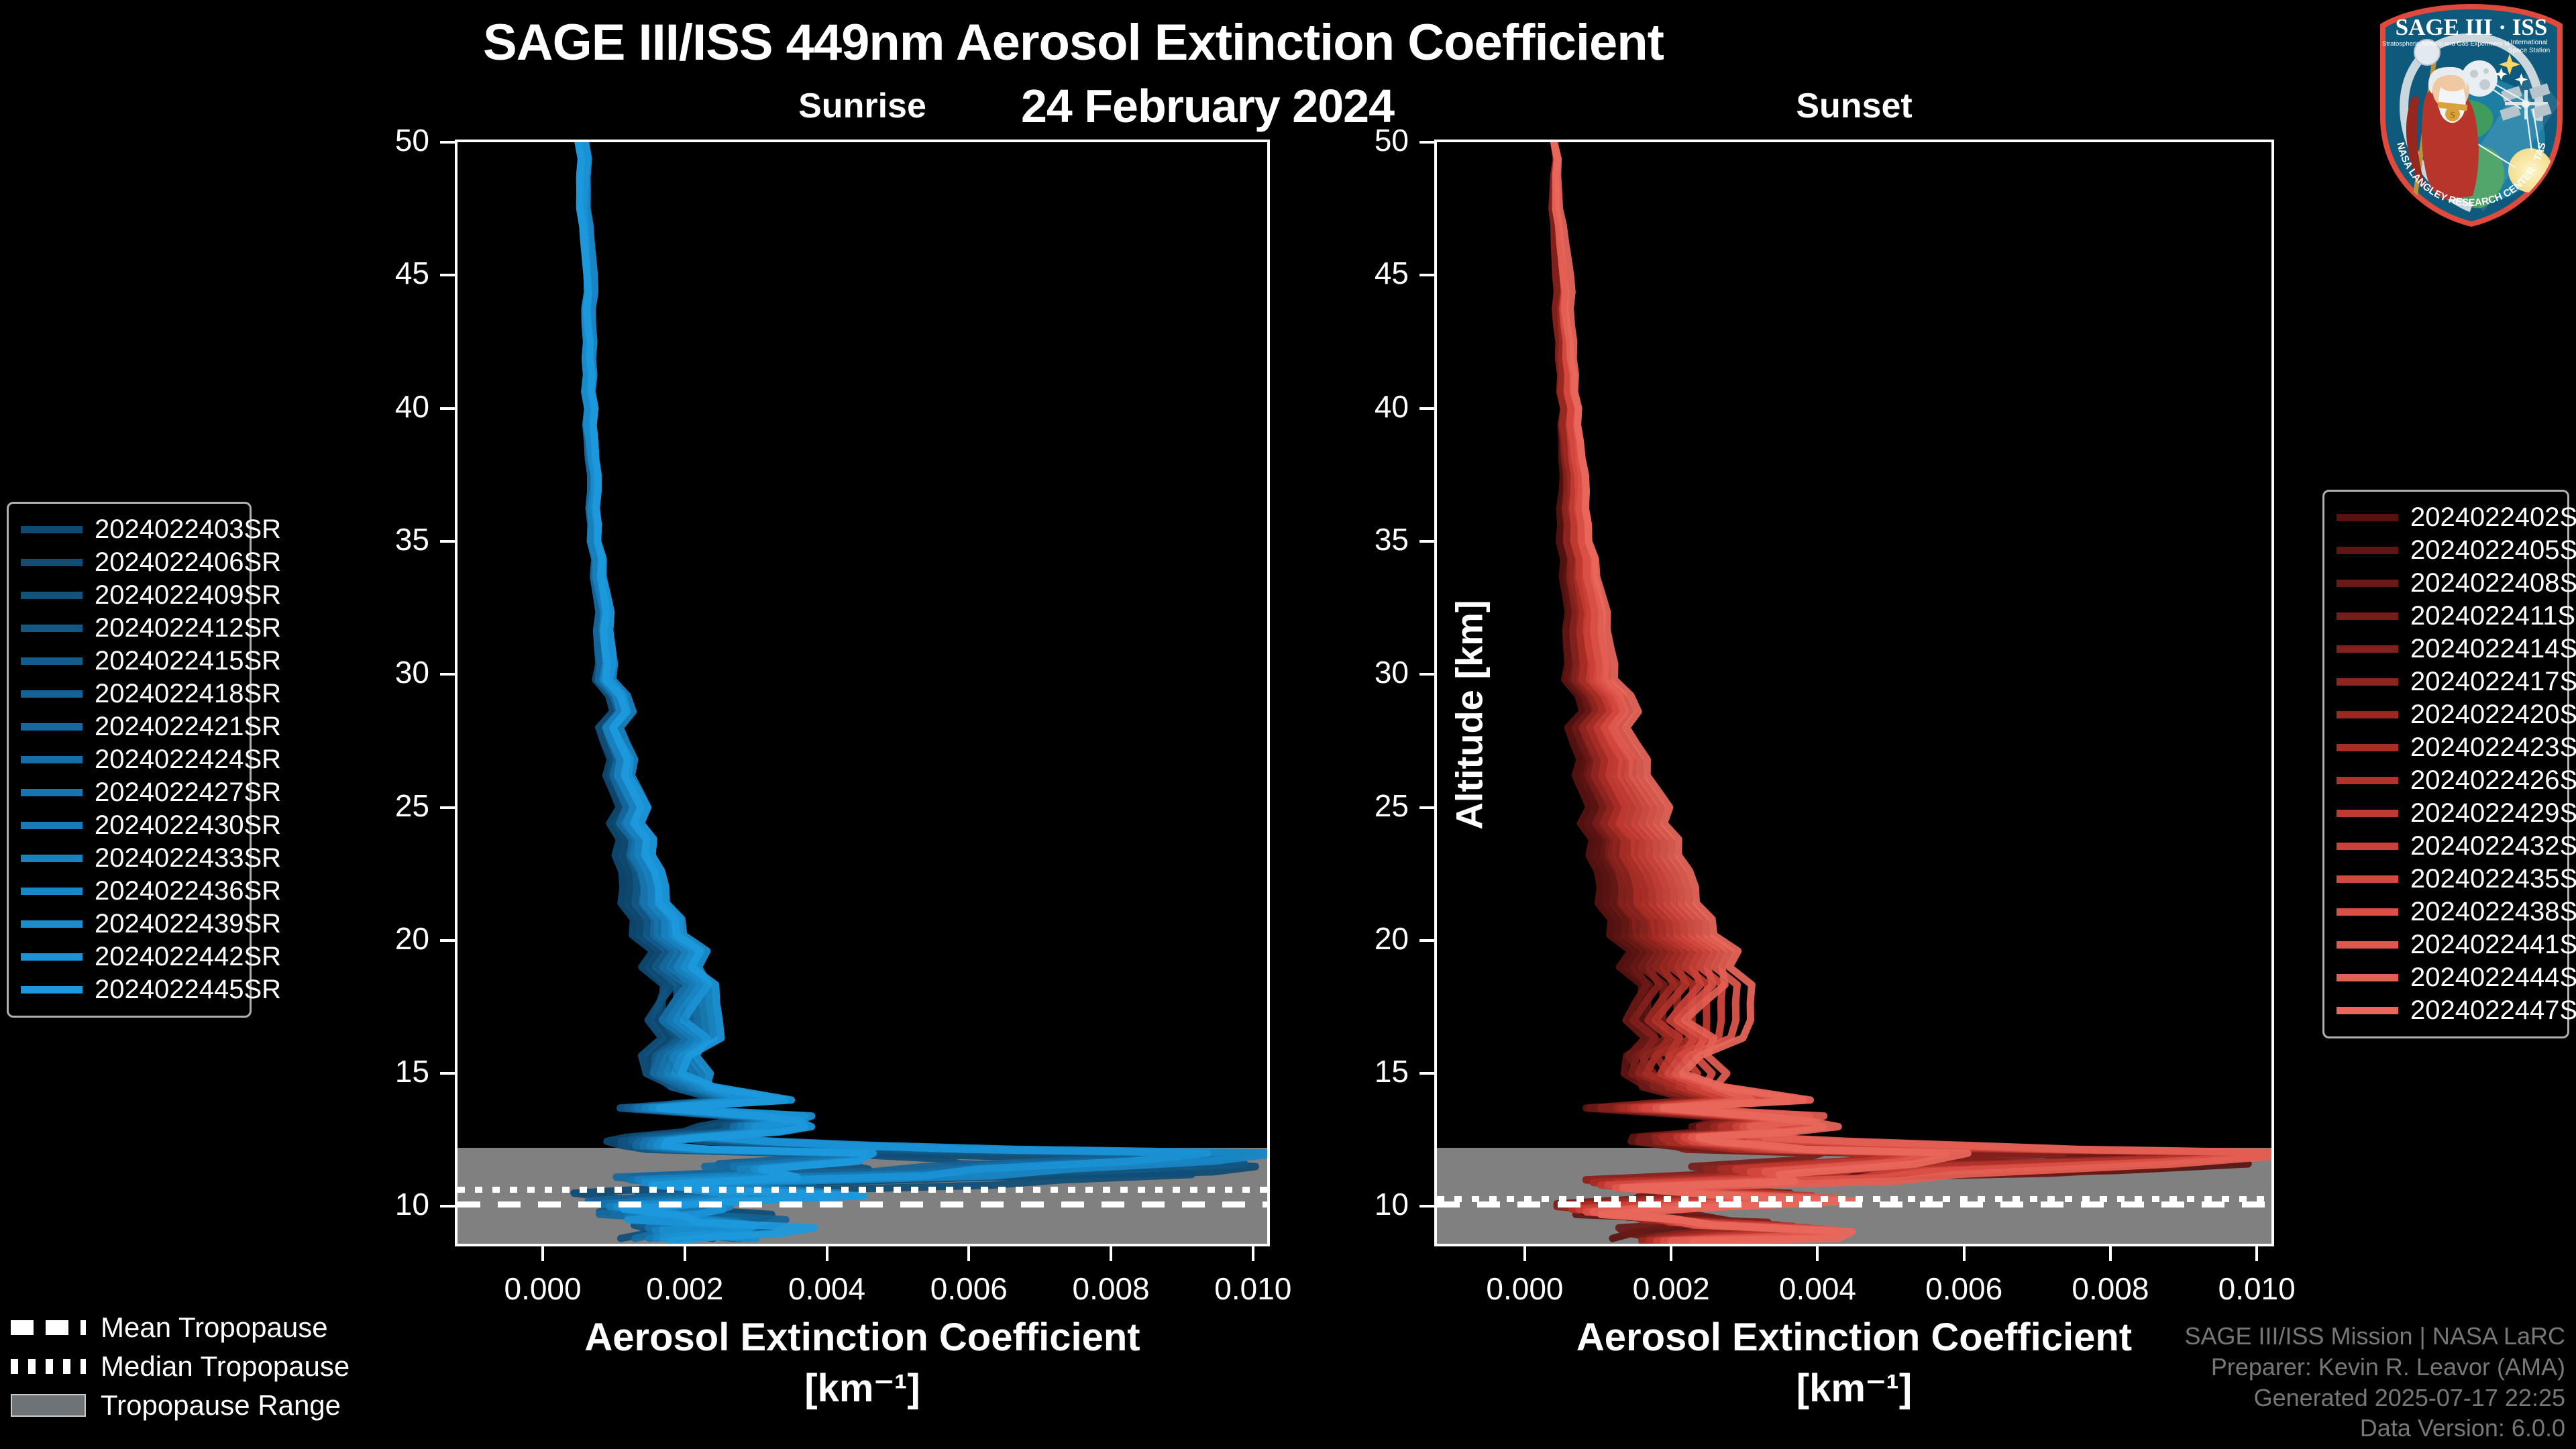 Image resolution: width=2576 pixels, height=1449 pixels. Describe the element at coordinates (2456, 550) in the screenshot. I see `legend-item-2024022405SS: 2024022405SS` at that location.